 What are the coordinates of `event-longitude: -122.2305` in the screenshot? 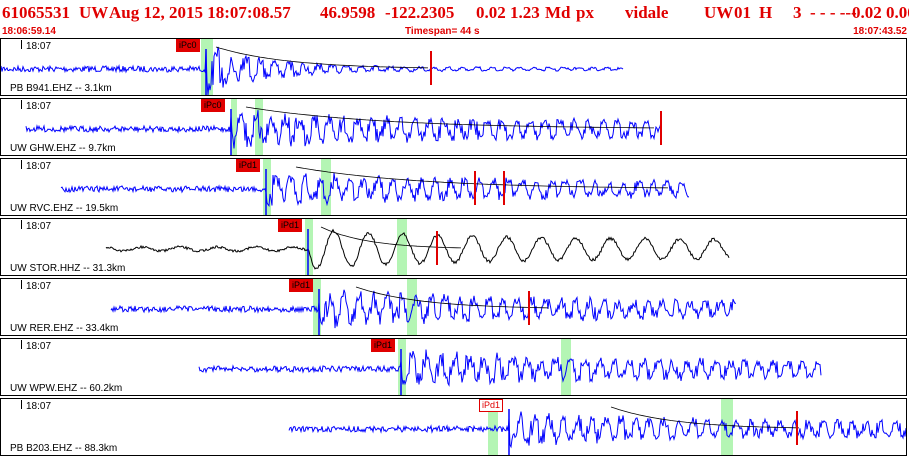 It's located at (420, 12).